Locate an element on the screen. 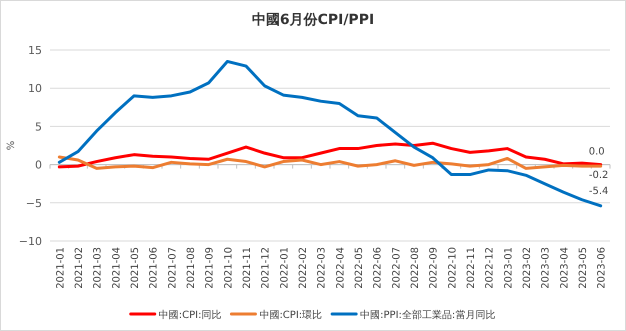 The width and height of the screenshot is (626, 331). data-label: -5.4 is located at coordinates (598, 191).